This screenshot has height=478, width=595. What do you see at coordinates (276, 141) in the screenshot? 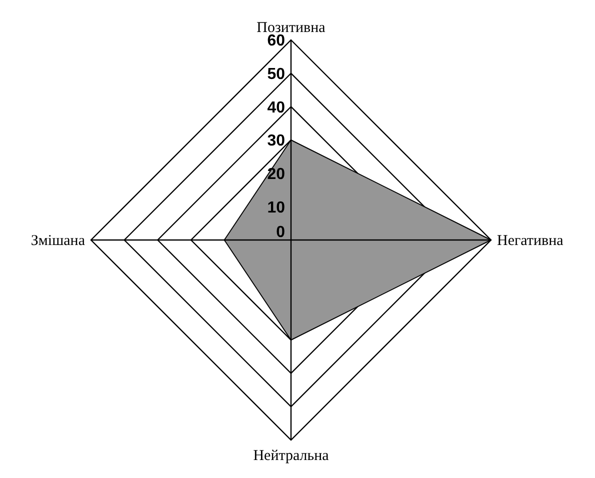
I see `y-tick-label: 30` at bounding box center [276, 141].